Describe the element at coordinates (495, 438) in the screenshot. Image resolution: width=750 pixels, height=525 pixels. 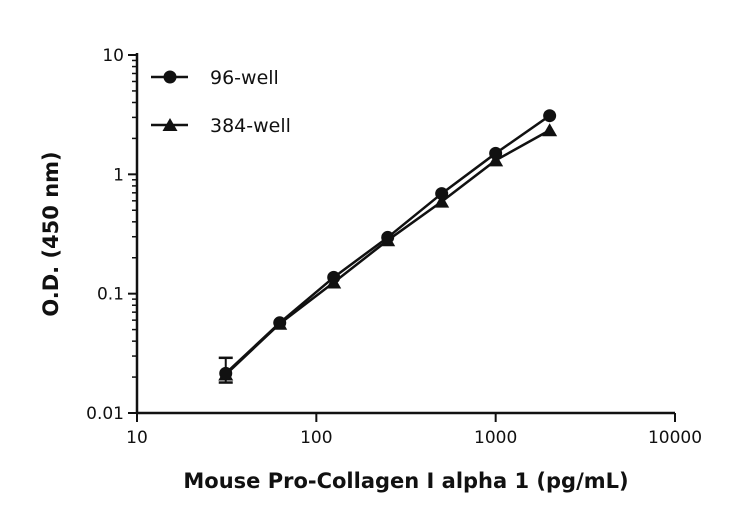
I see `x-tick-label: 1000` at that location.